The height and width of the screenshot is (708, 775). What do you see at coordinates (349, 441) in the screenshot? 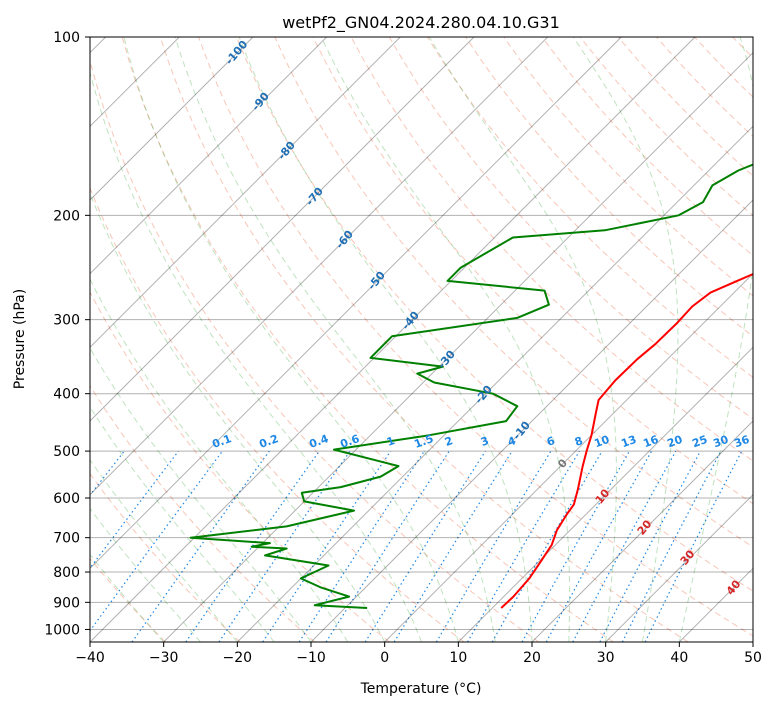
I see `mixing-ratio-label: 0.6` at bounding box center [349, 441].